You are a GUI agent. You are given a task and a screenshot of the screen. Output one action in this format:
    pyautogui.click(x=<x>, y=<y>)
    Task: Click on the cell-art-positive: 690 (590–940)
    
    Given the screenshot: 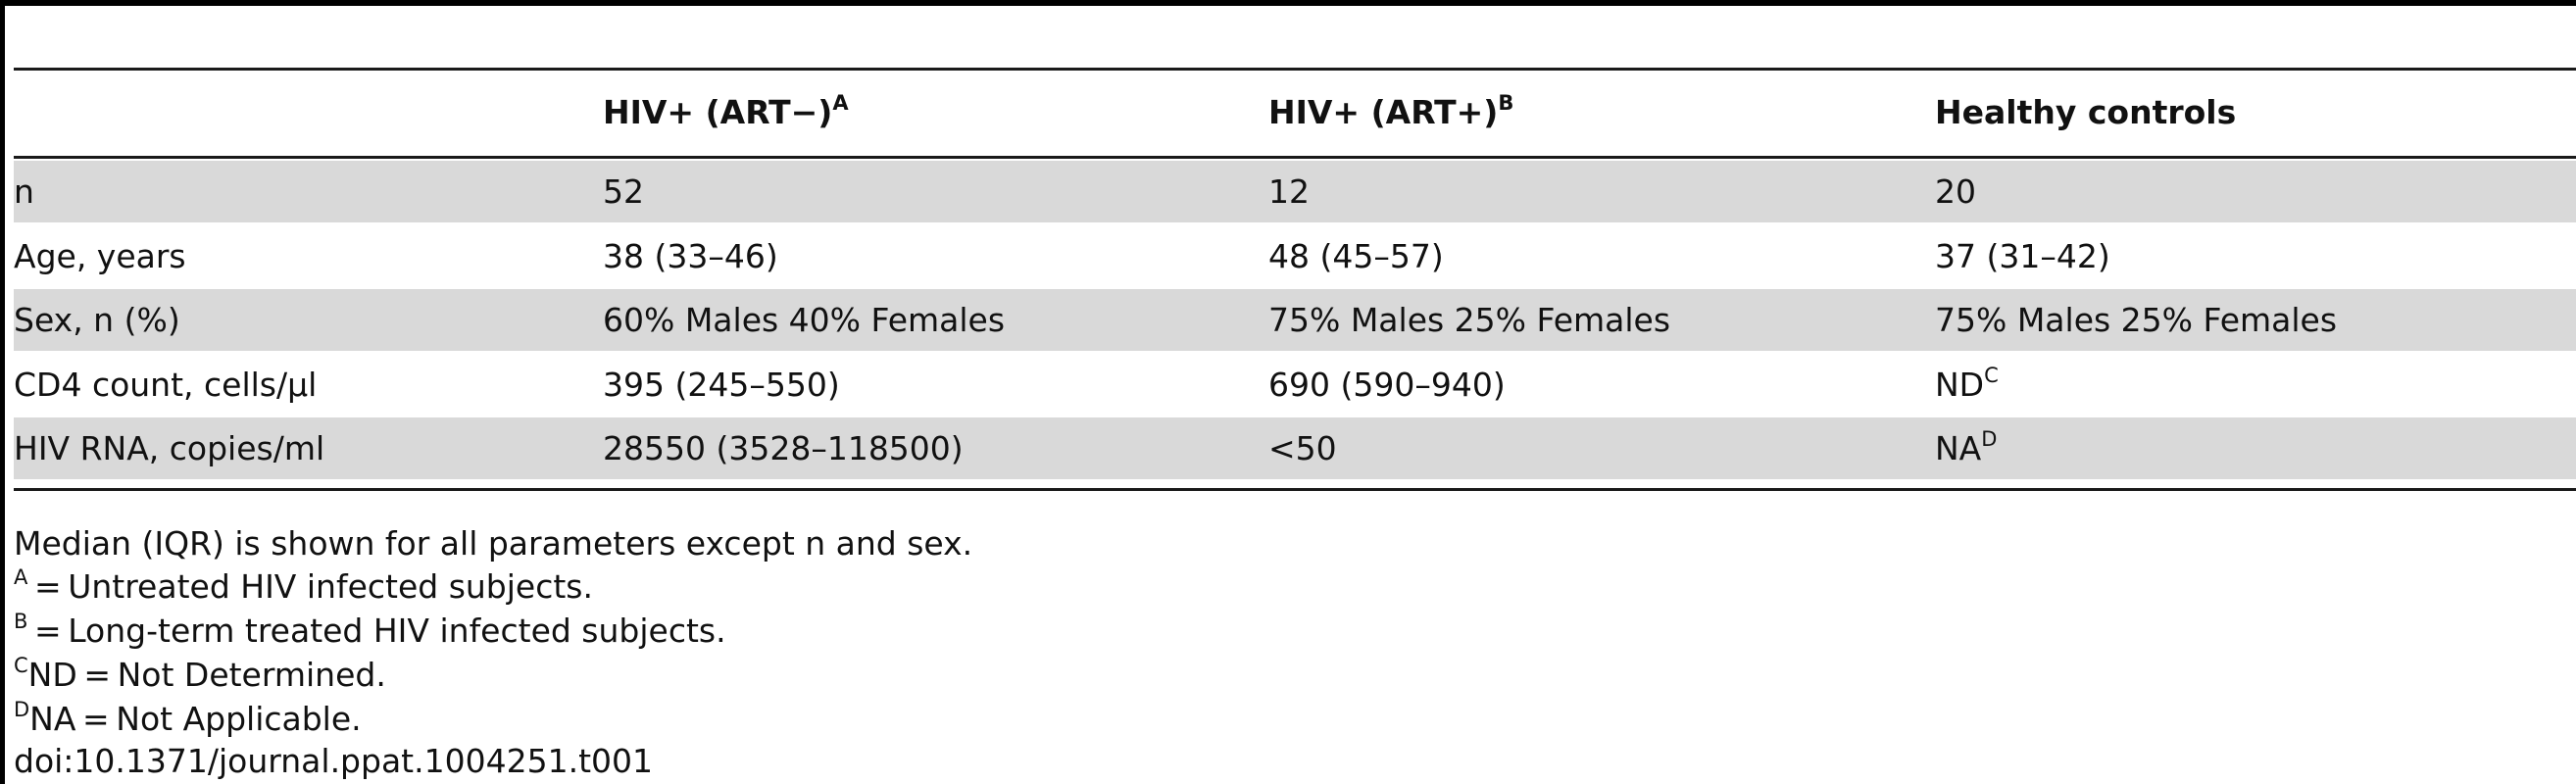 What is the action you would take?
    pyautogui.click(x=1387, y=385)
    